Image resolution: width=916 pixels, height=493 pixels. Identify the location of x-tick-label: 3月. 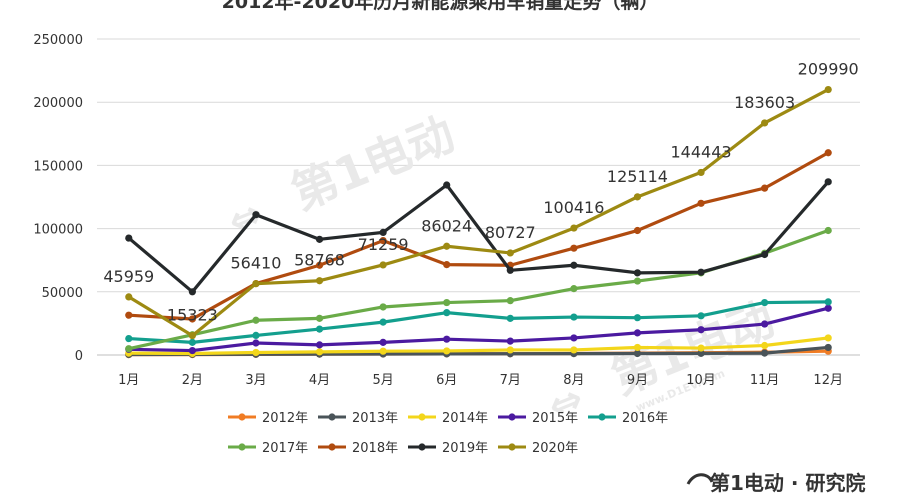
(255, 380).